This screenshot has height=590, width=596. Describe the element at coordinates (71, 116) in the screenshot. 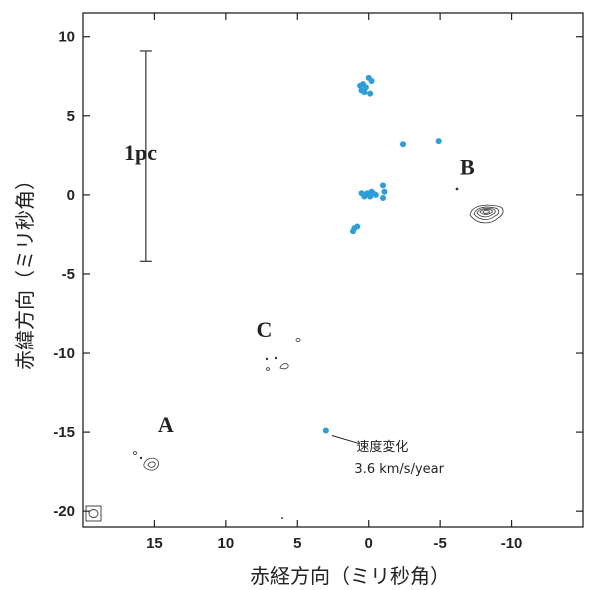

I see `y-tick-label: 5` at that location.